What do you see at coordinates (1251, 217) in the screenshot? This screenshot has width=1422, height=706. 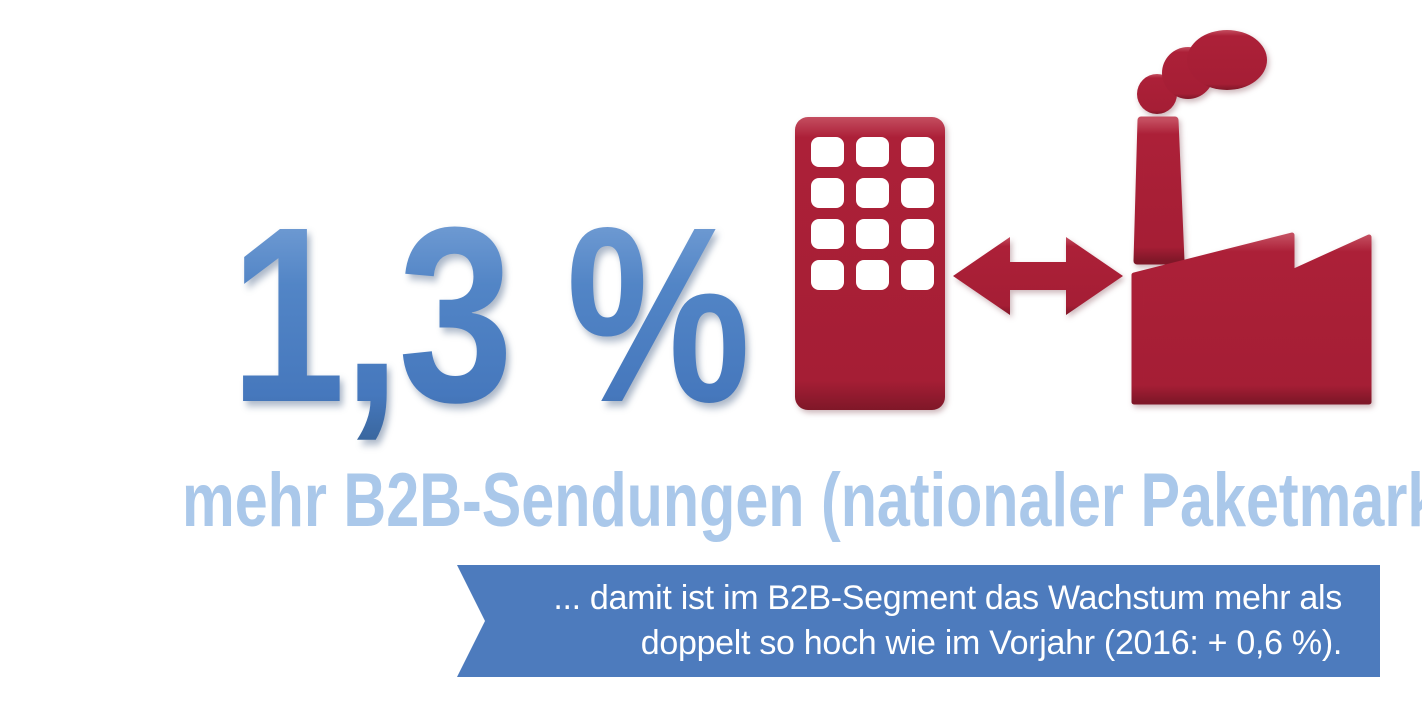 I see `factory-icon` at bounding box center [1251, 217].